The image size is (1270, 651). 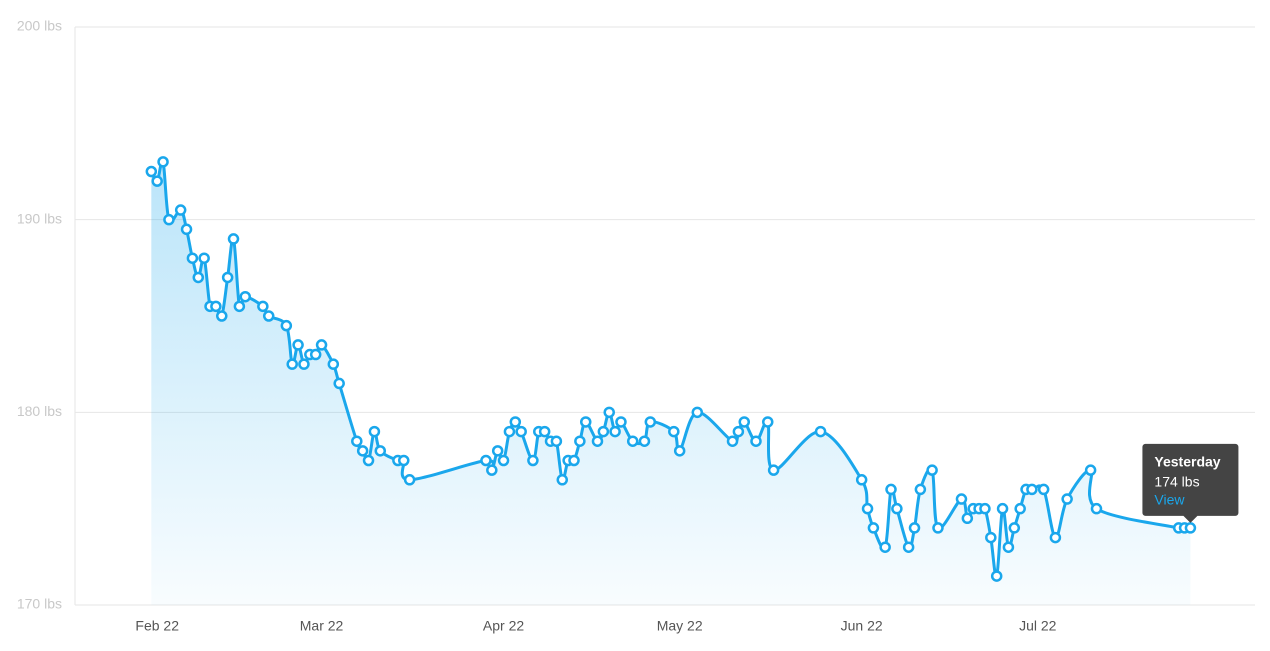 What do you see at coordinates (157, 626) in the screenshot?
I see `x-tick-label: Feb 22` at bounding box center [157, 626].